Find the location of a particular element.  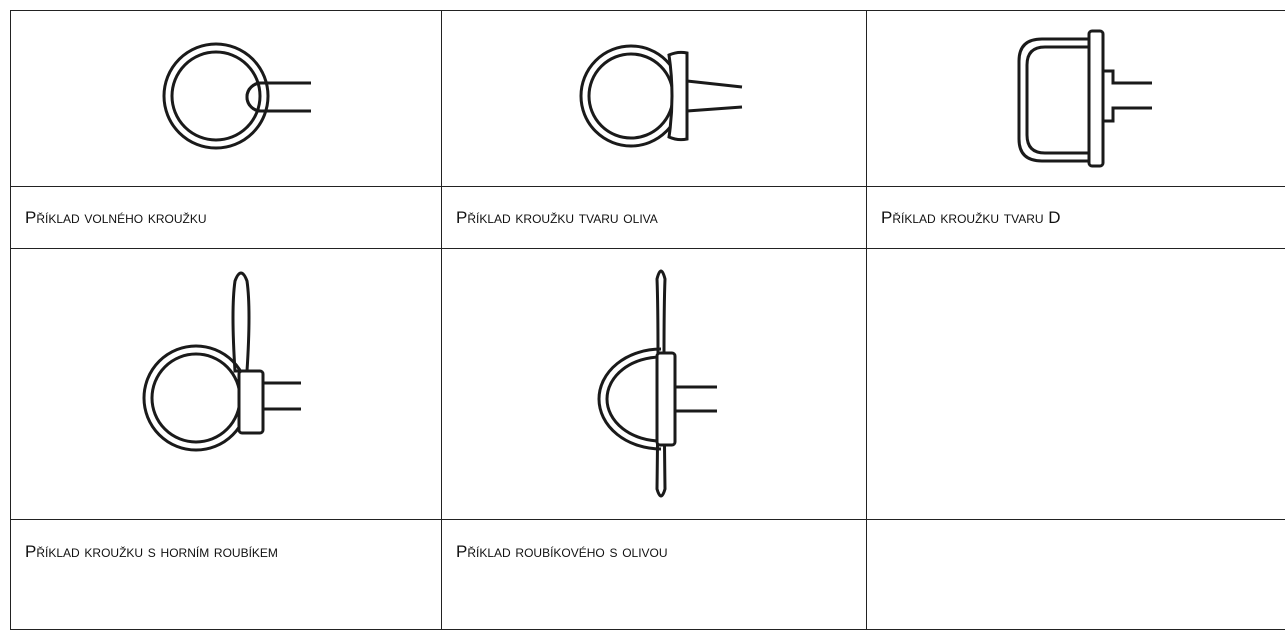

d-ring-icon is located at coordinates (1076, 98).